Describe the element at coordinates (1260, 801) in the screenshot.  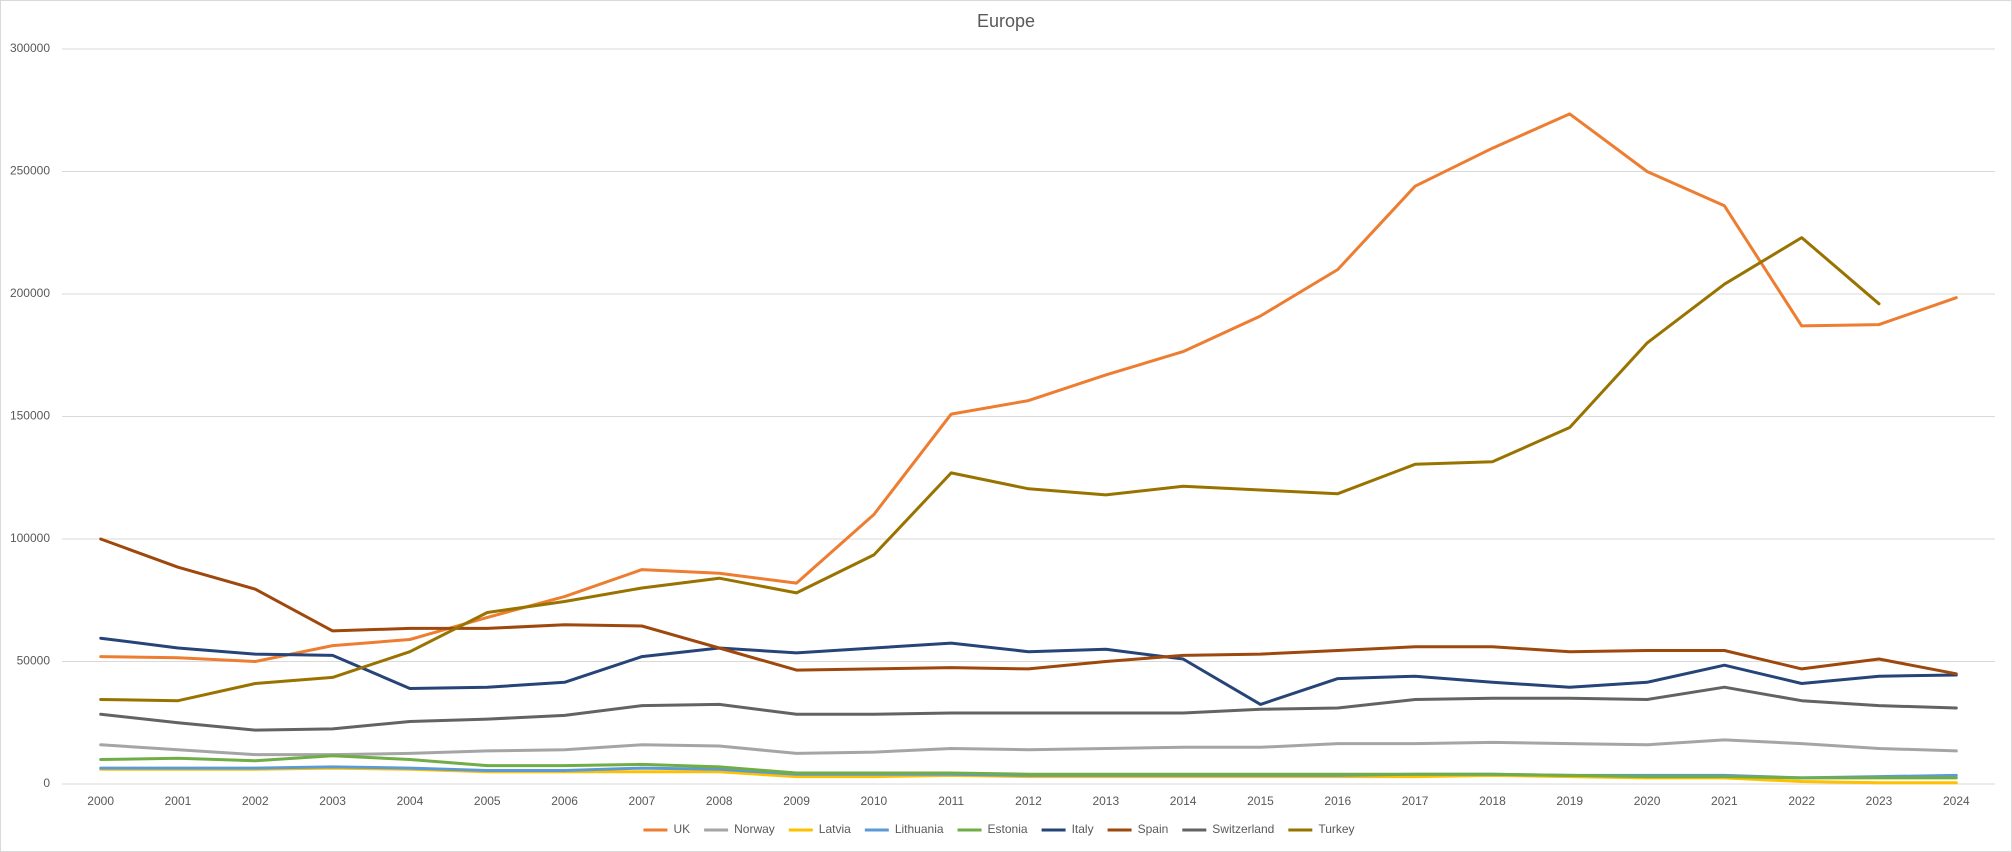
I see `x-tick-label: 2015` at that location.